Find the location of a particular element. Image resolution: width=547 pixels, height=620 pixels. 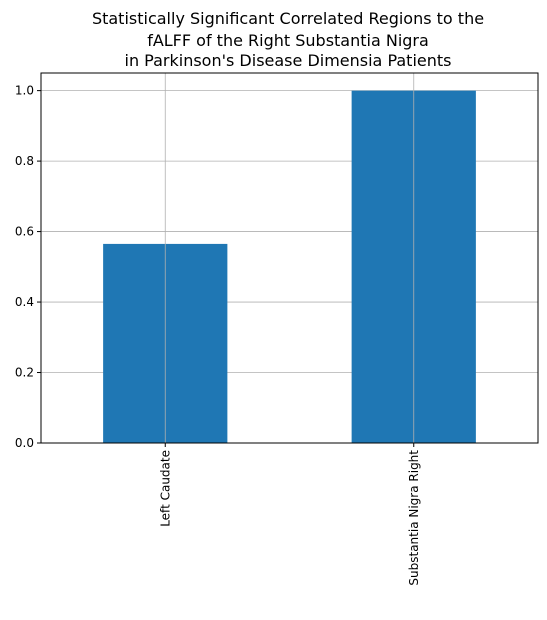

y-tick-label: 0.8 is located at coordinates (24, 161).